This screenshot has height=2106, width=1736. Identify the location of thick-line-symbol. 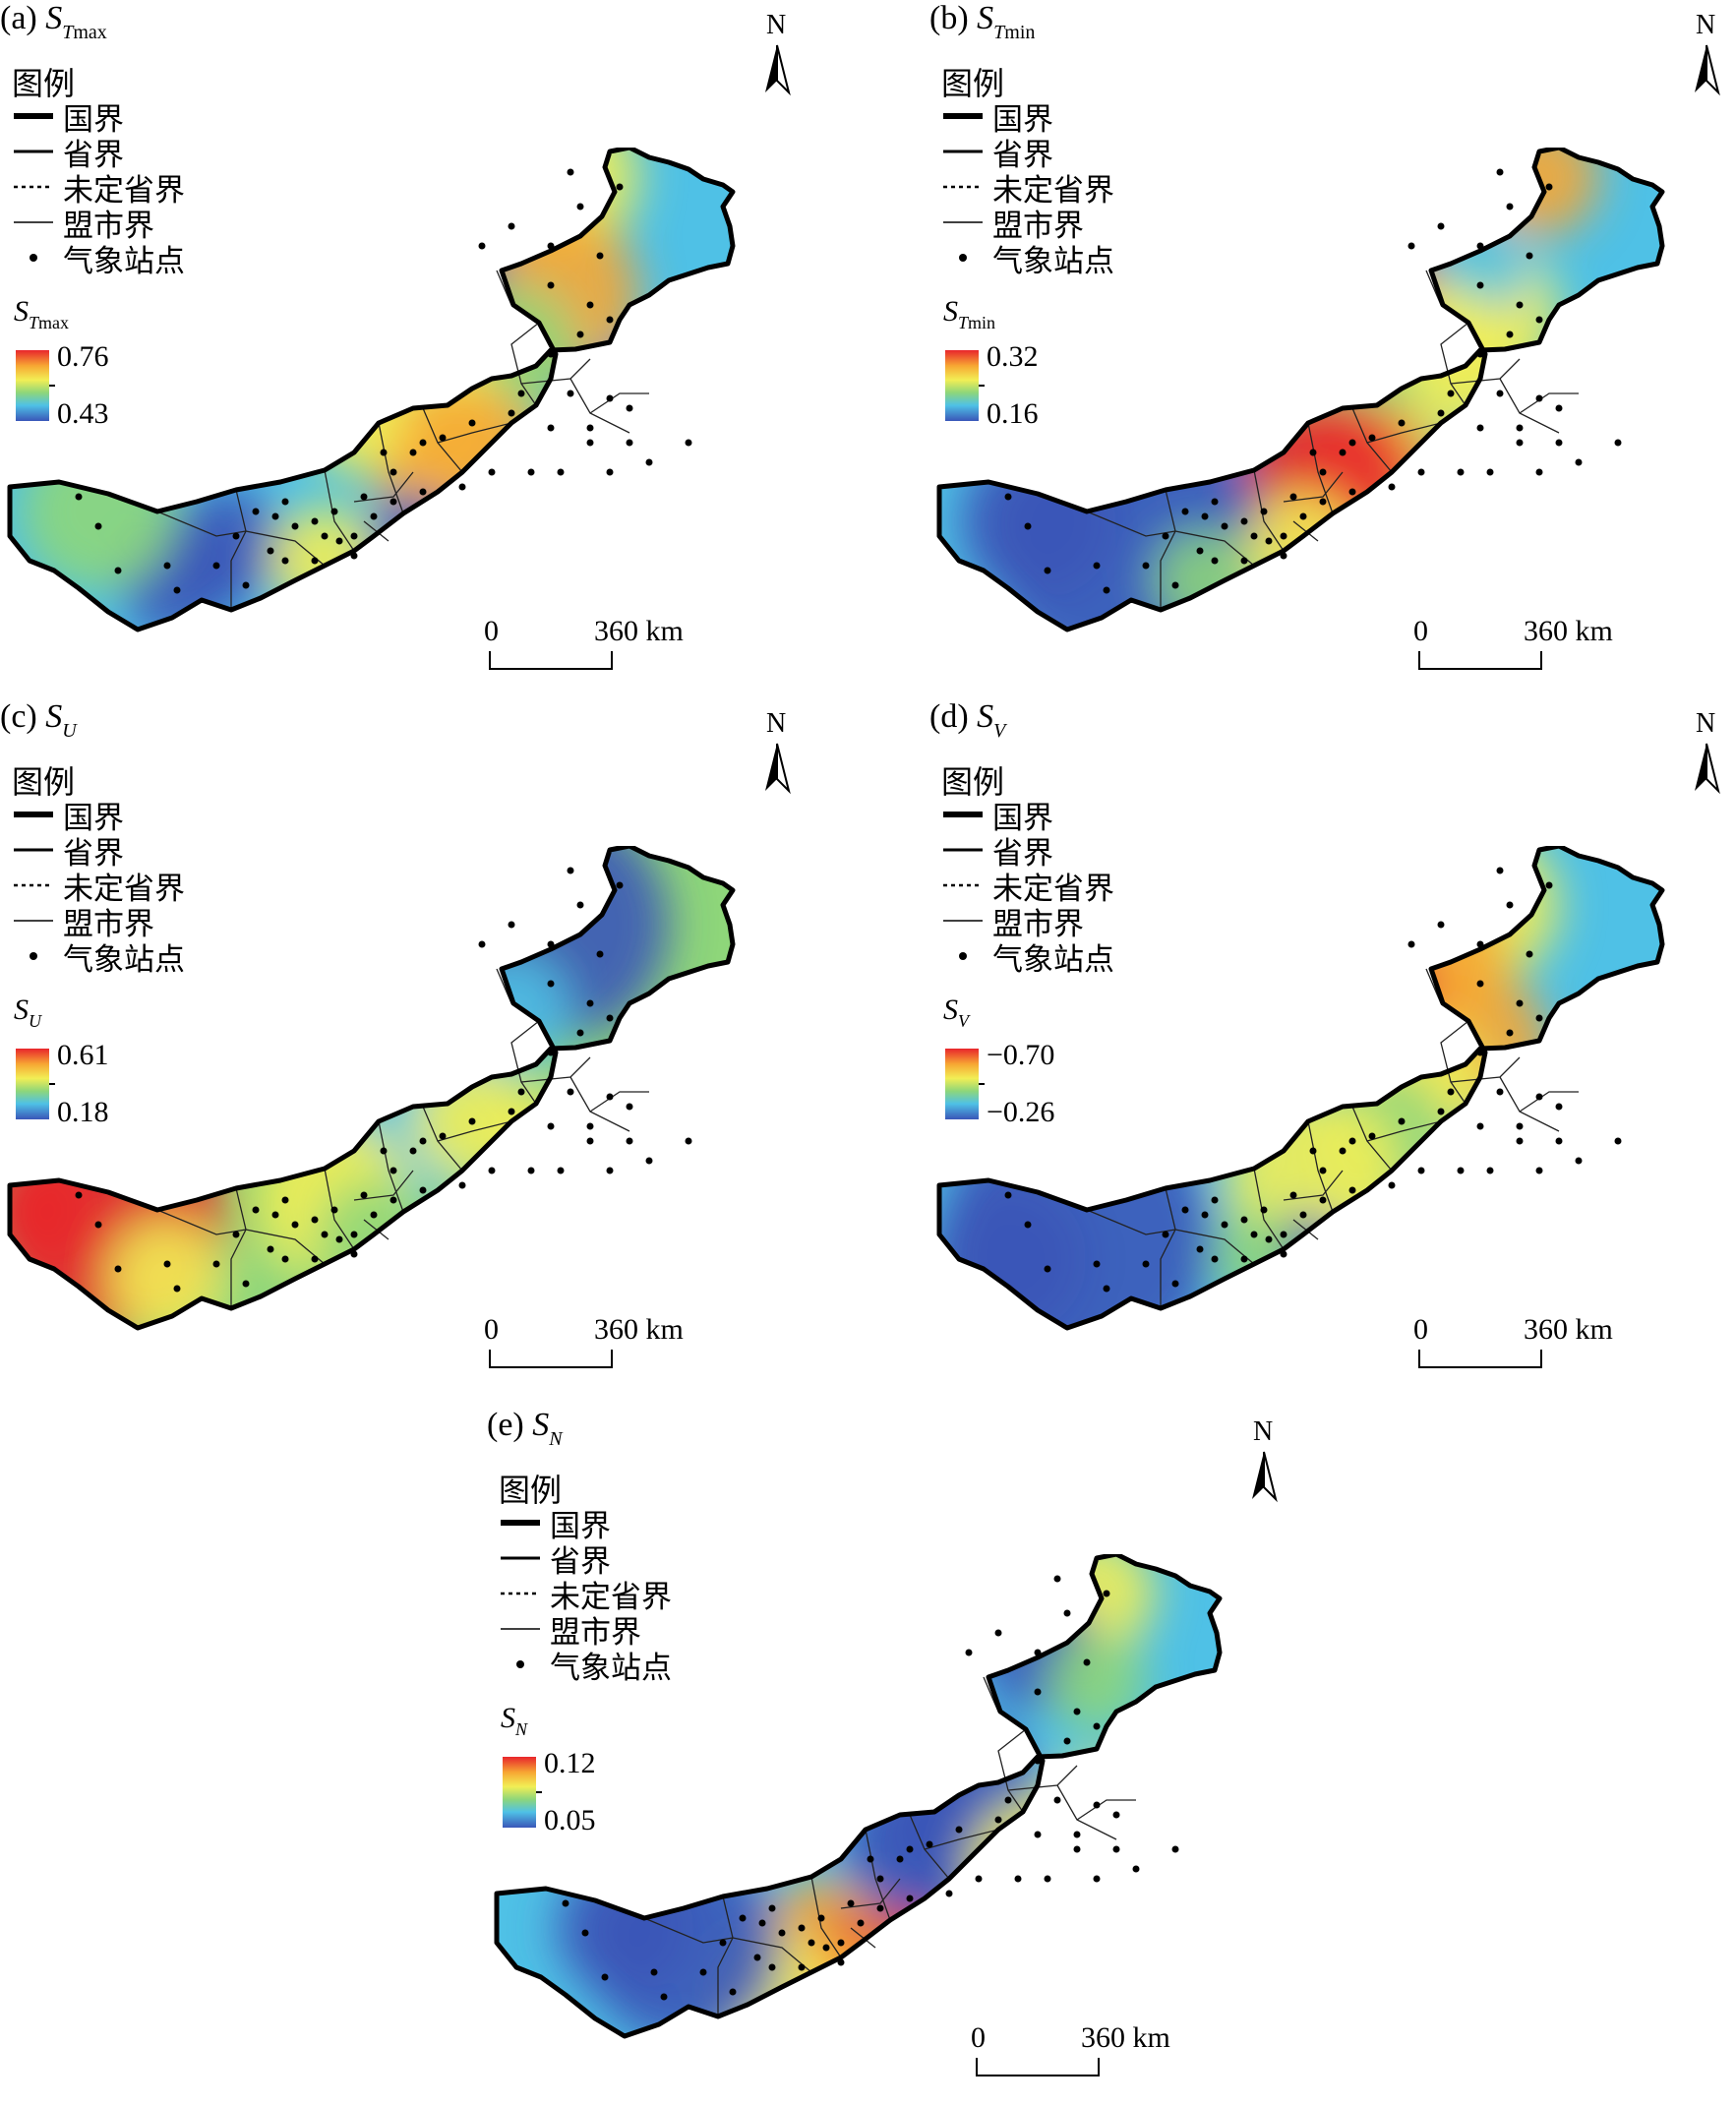
(963, 814).